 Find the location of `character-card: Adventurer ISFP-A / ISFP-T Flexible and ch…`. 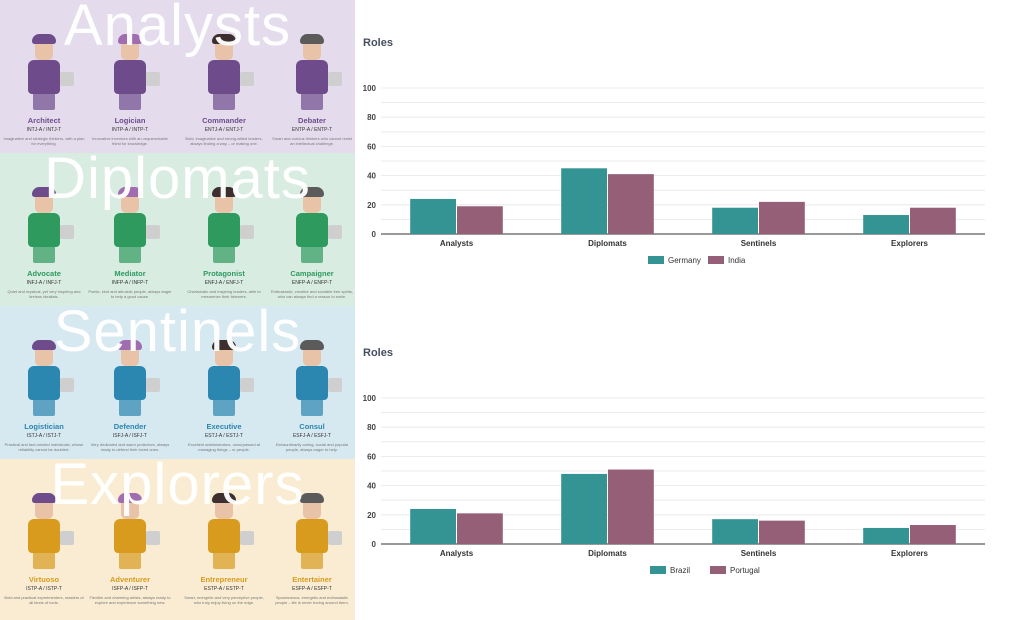

character-card: Adventurer ISFP-A / ISFP-T Flexible and ch… is located at coordinates (130, 549).